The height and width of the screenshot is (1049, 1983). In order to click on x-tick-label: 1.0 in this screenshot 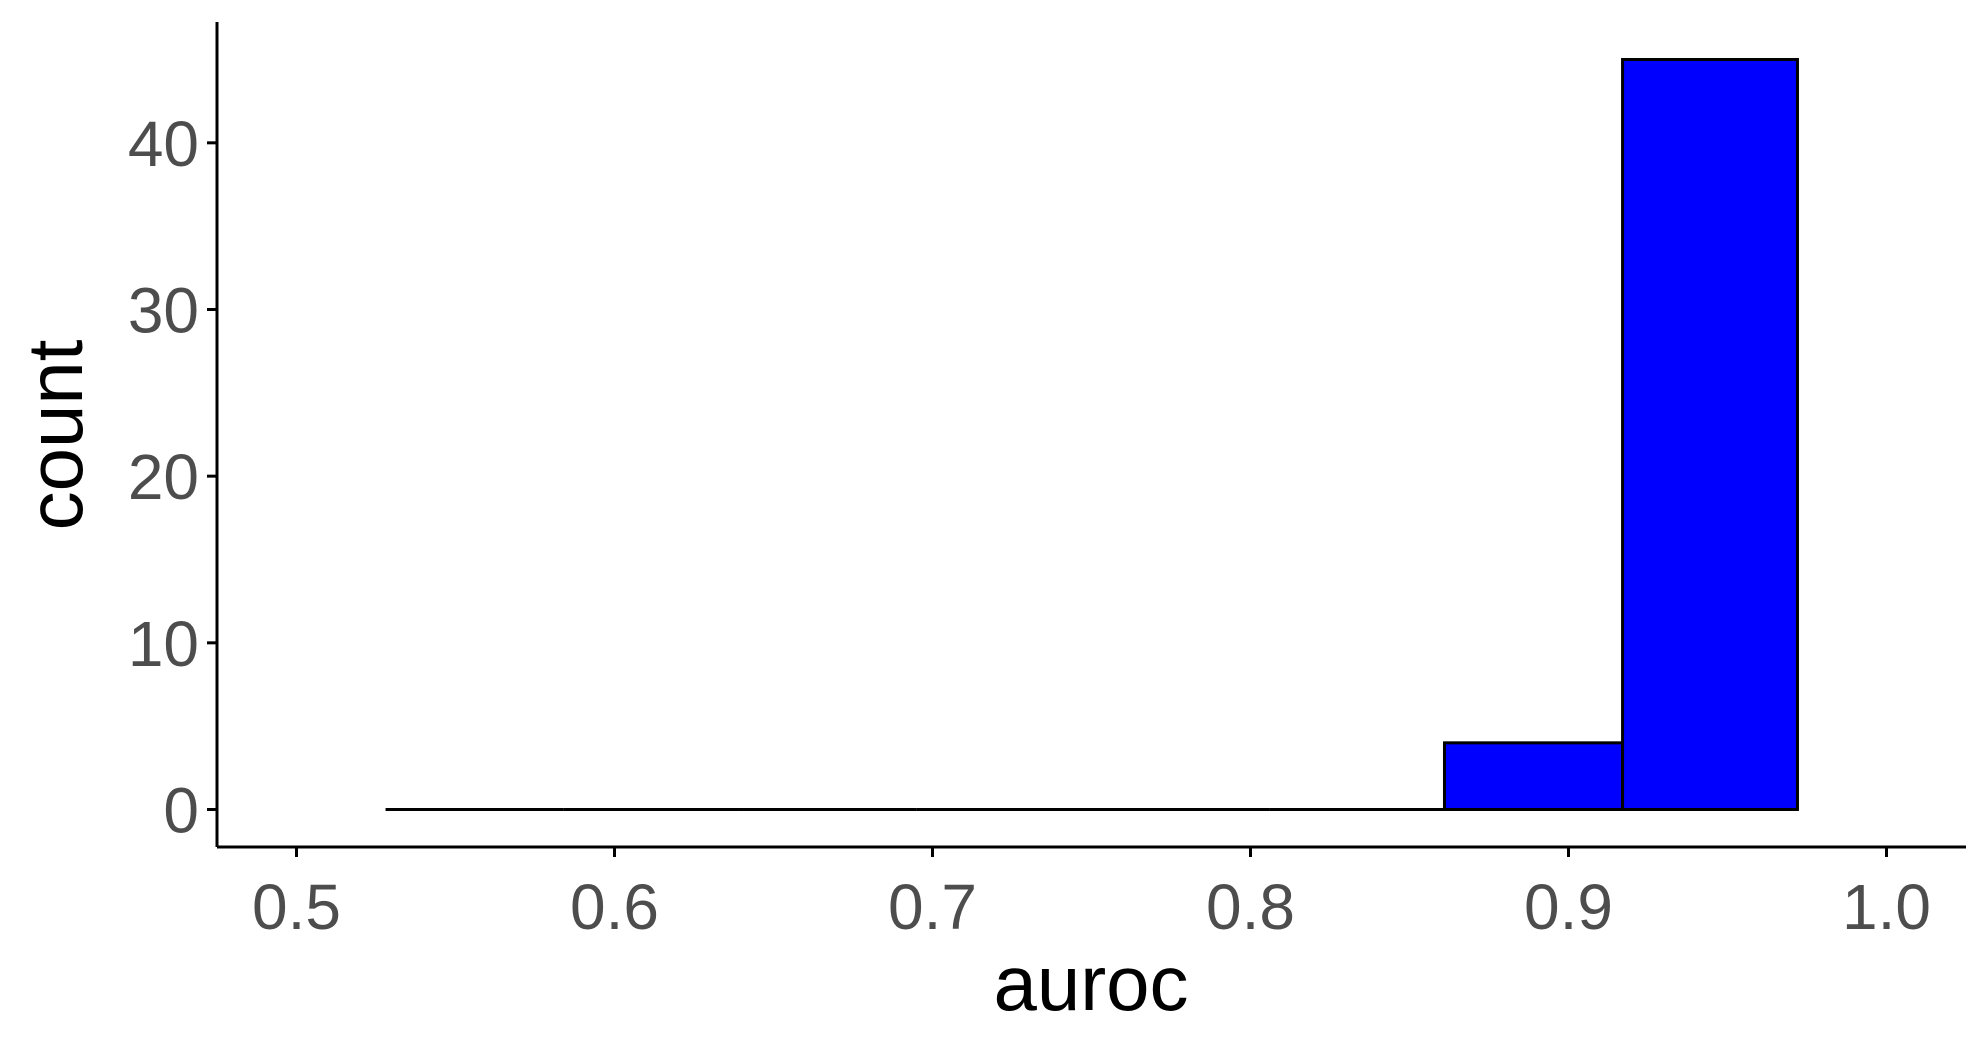, I will do `click(1886, 907)`.